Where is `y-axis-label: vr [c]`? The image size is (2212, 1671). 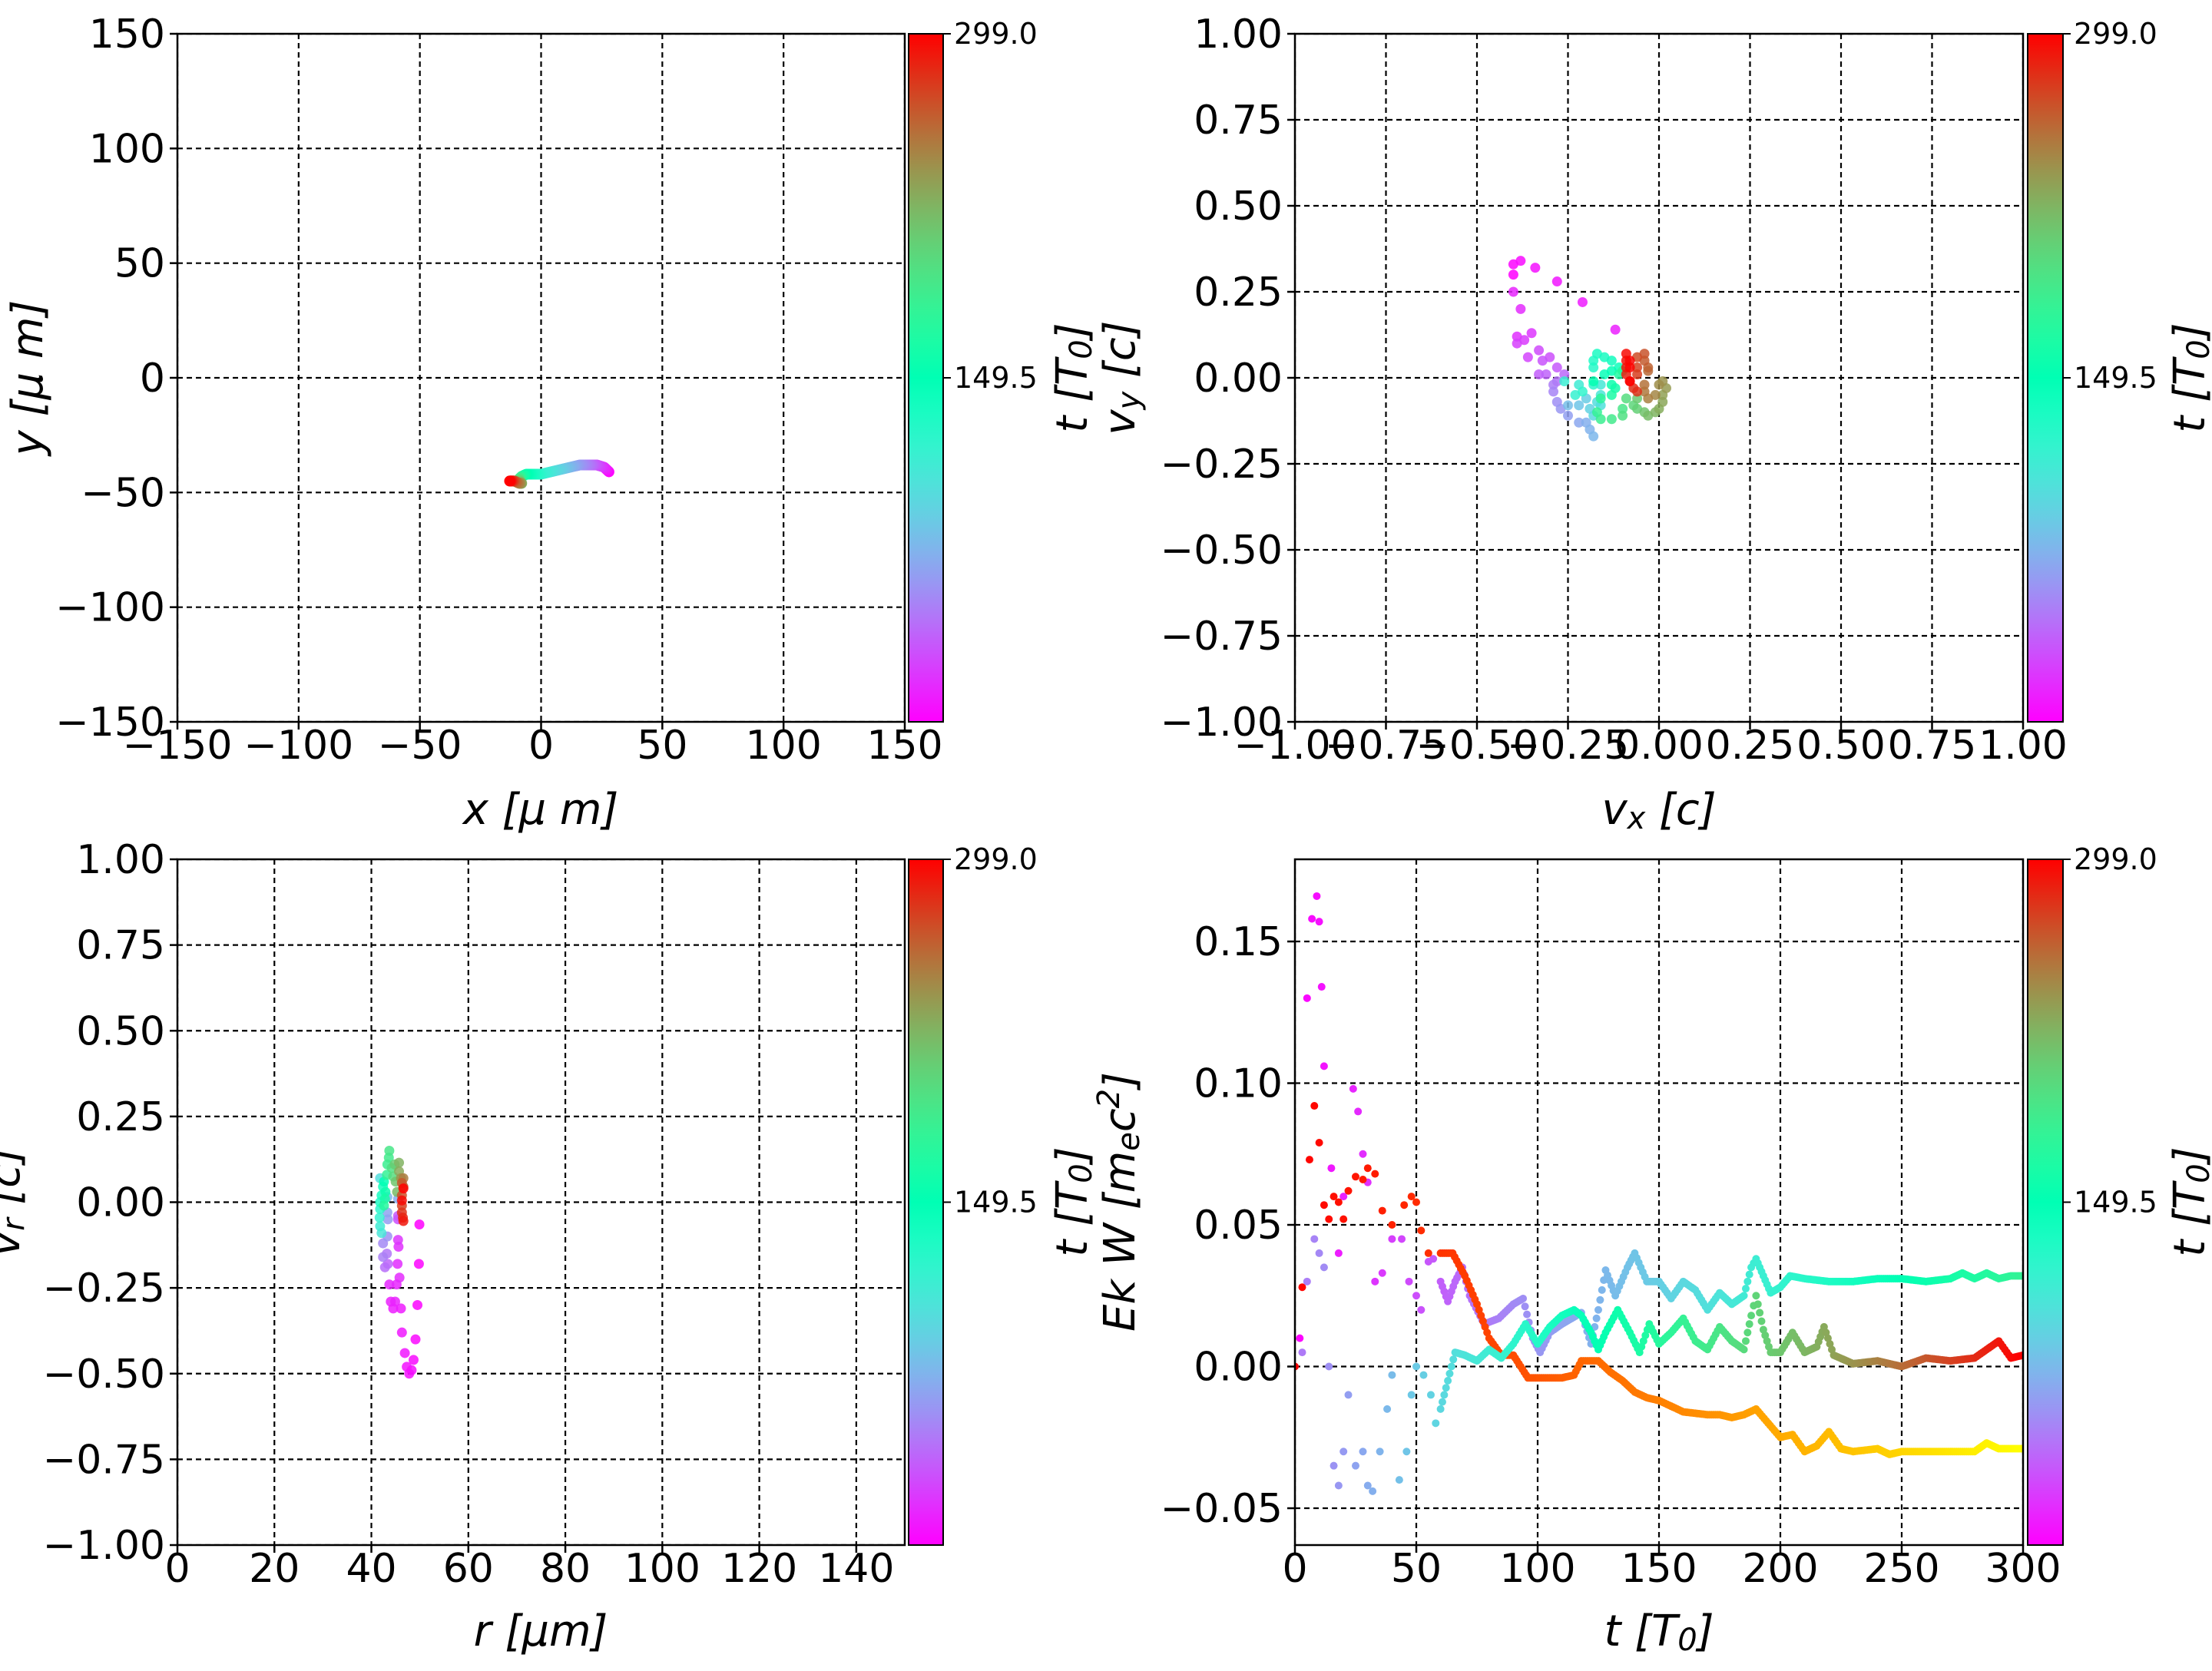 y-axis-label: vr [c] is located at coordinates (16, 1201).